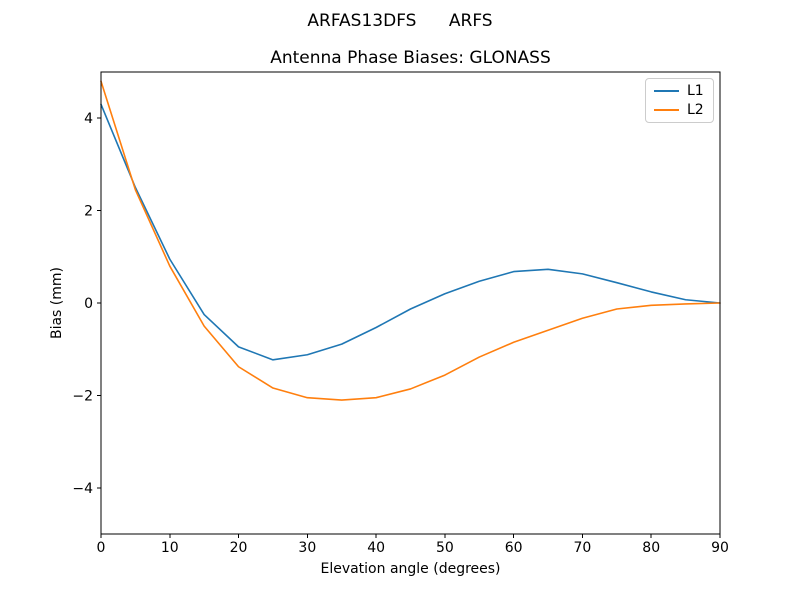  Describe the element at coordinates (88, 119) in the screenshot. I see `y-tick-label: 4` at that location.